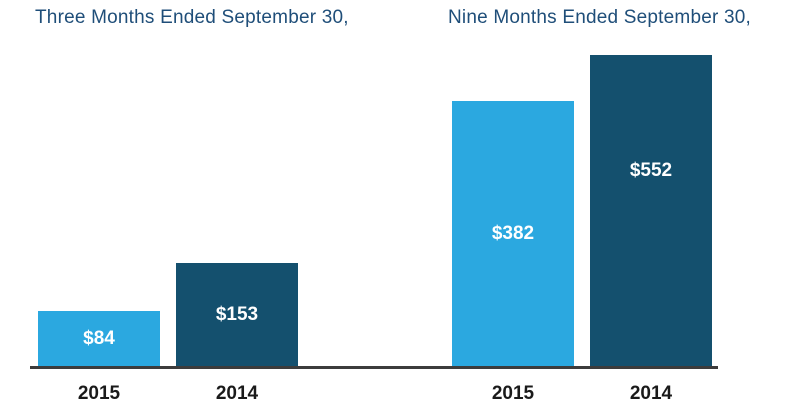 The image size is (800, 417). I want to click on bar-three-months-2014: $153, so click(237, 314).